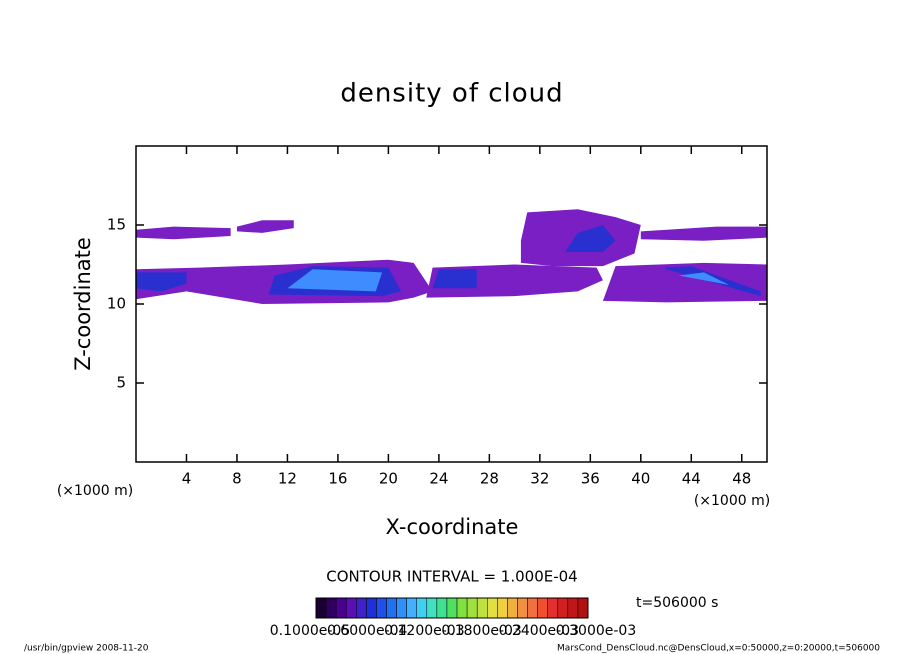  I want to click on x-tick-label: 24, so click(438, 479).